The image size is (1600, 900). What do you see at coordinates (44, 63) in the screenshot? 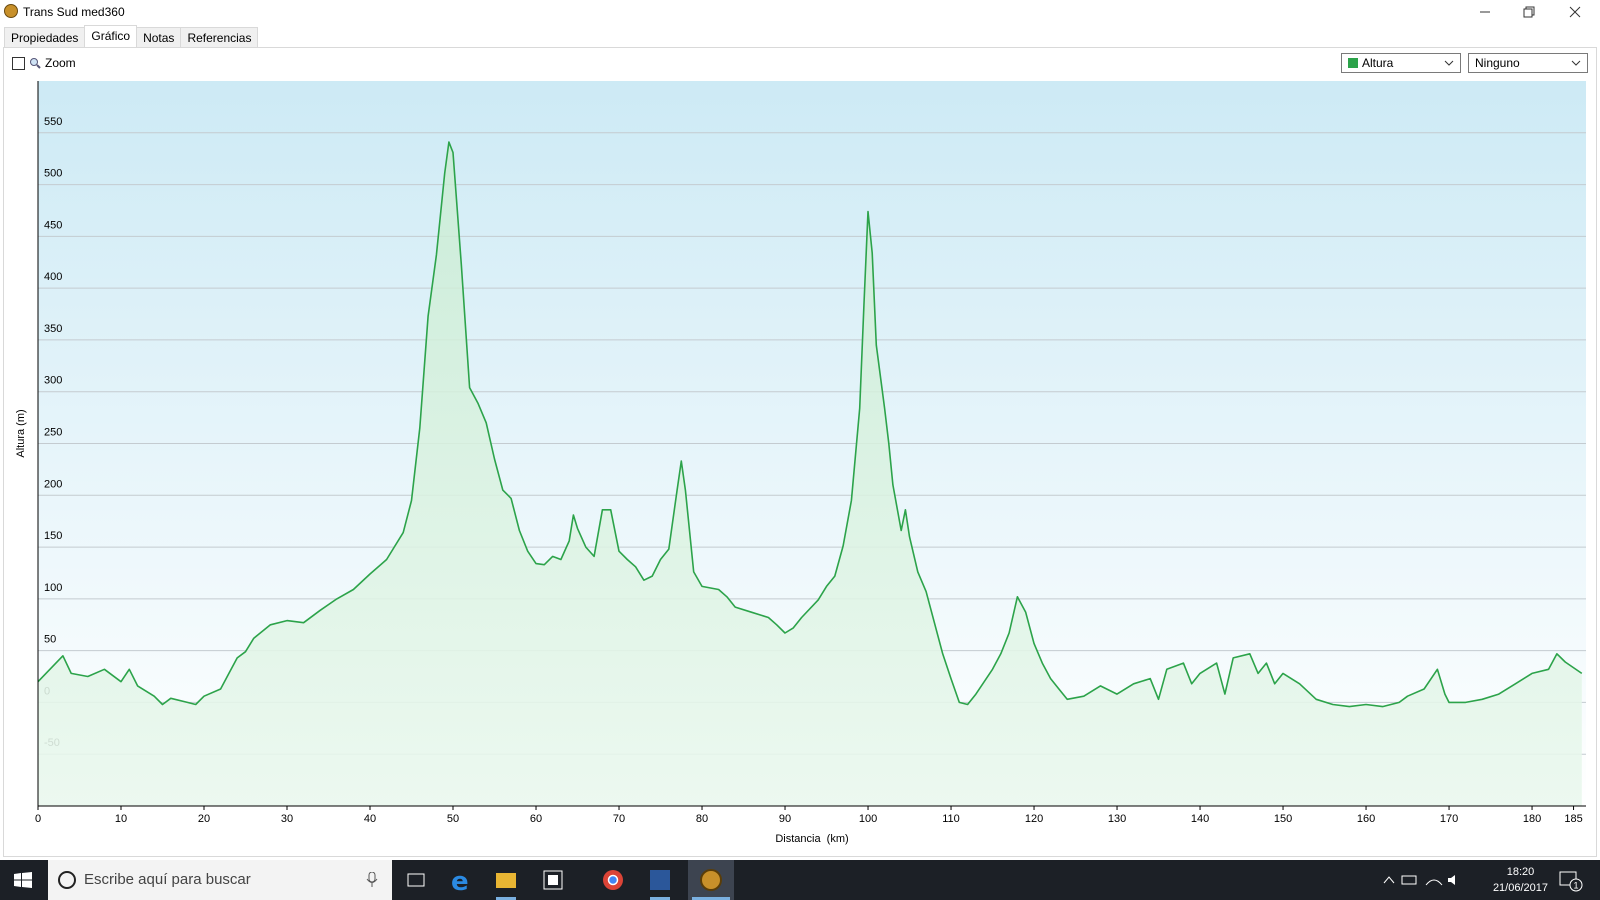
I see `zoom-toggle: Zoom` at bounding box center [44, 63].